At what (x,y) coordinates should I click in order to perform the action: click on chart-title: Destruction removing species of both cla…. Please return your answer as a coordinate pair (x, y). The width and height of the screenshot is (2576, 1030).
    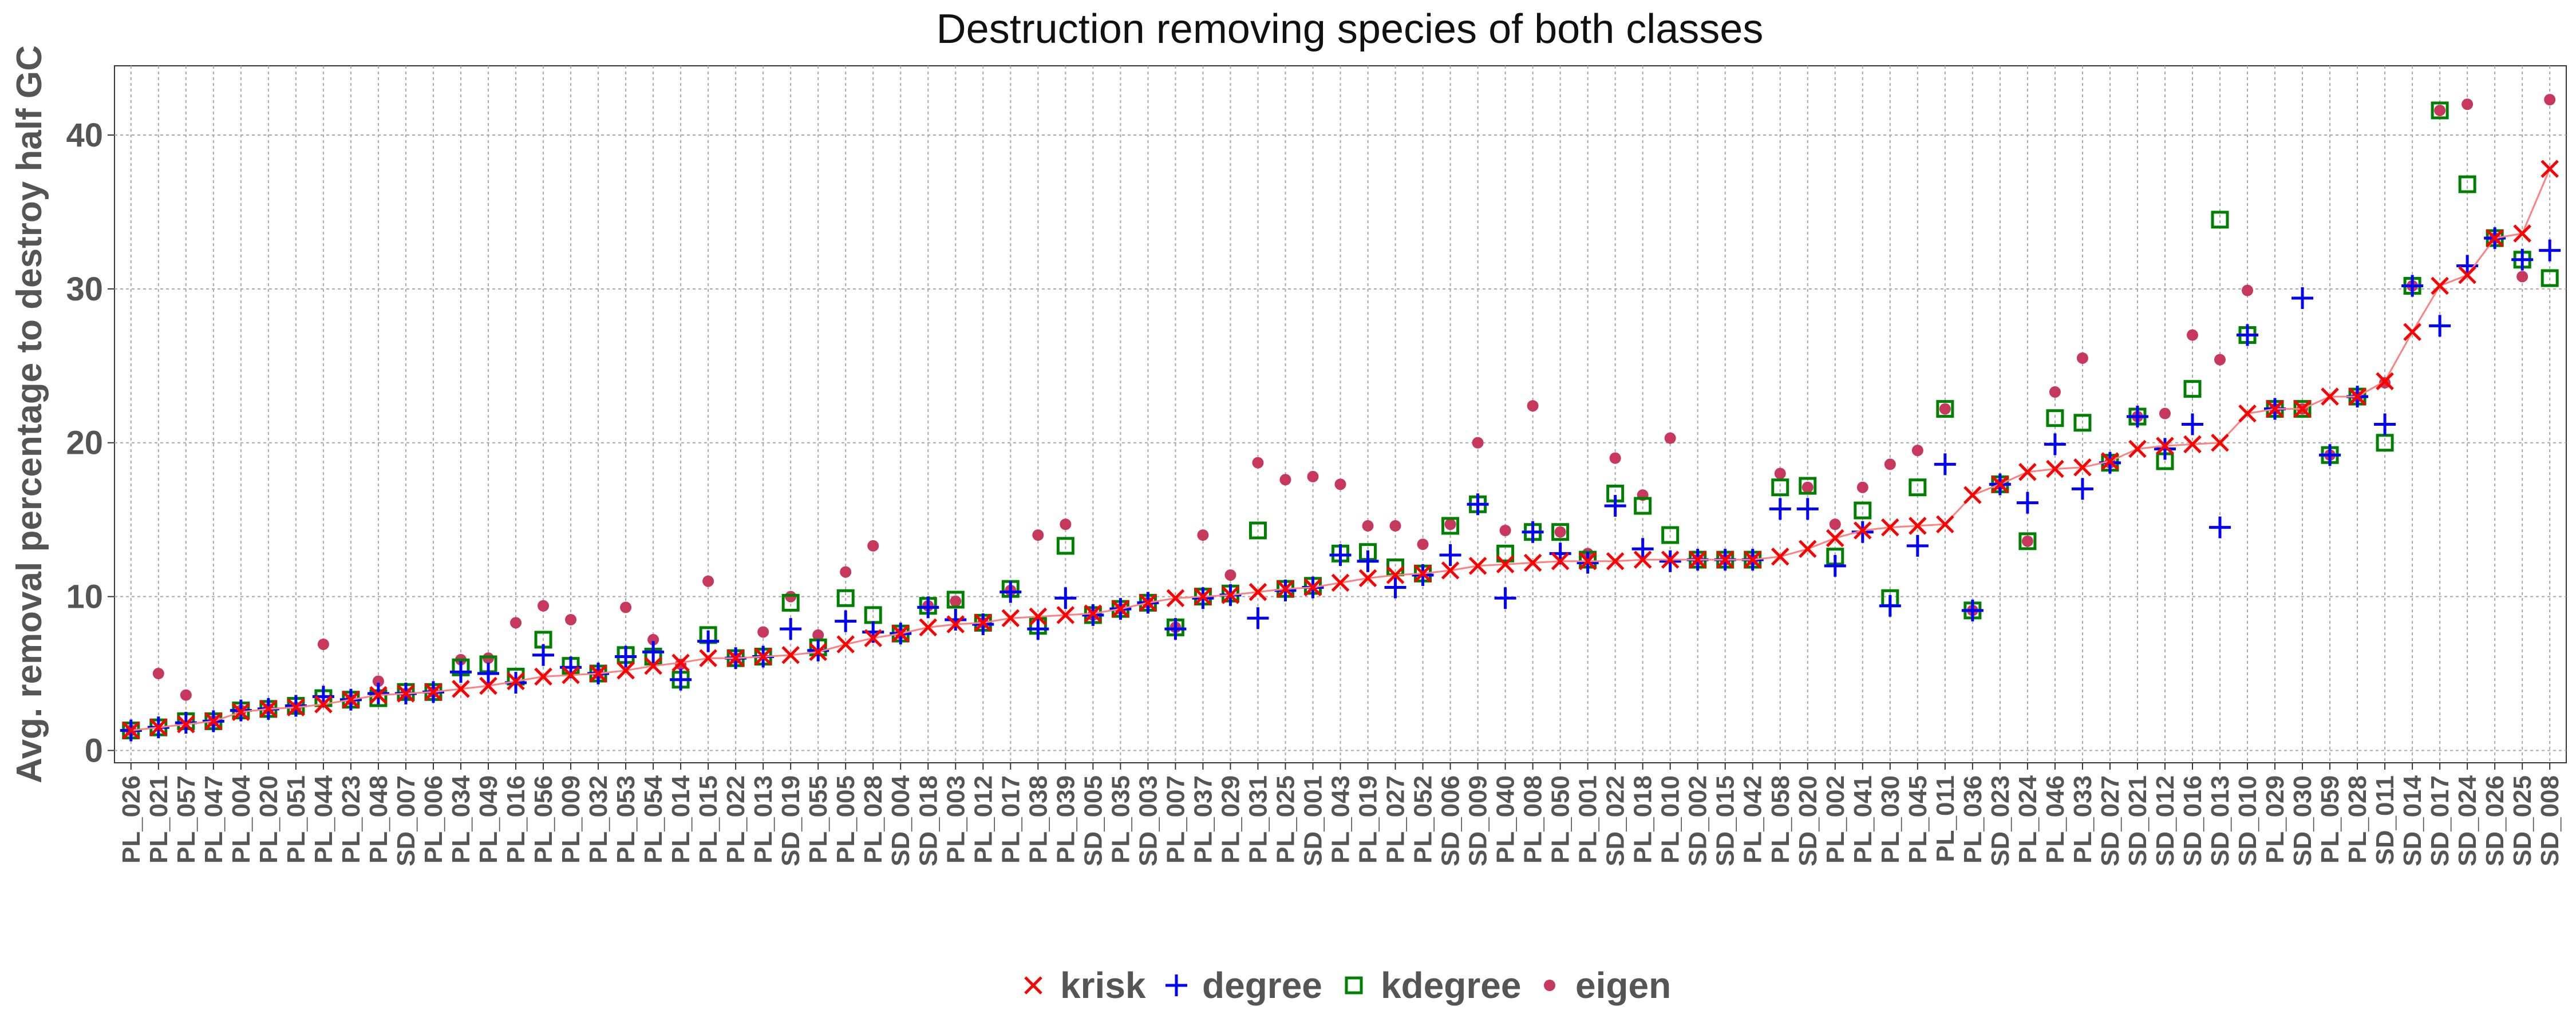
    Looking at the image, I should click on (1350, 29).